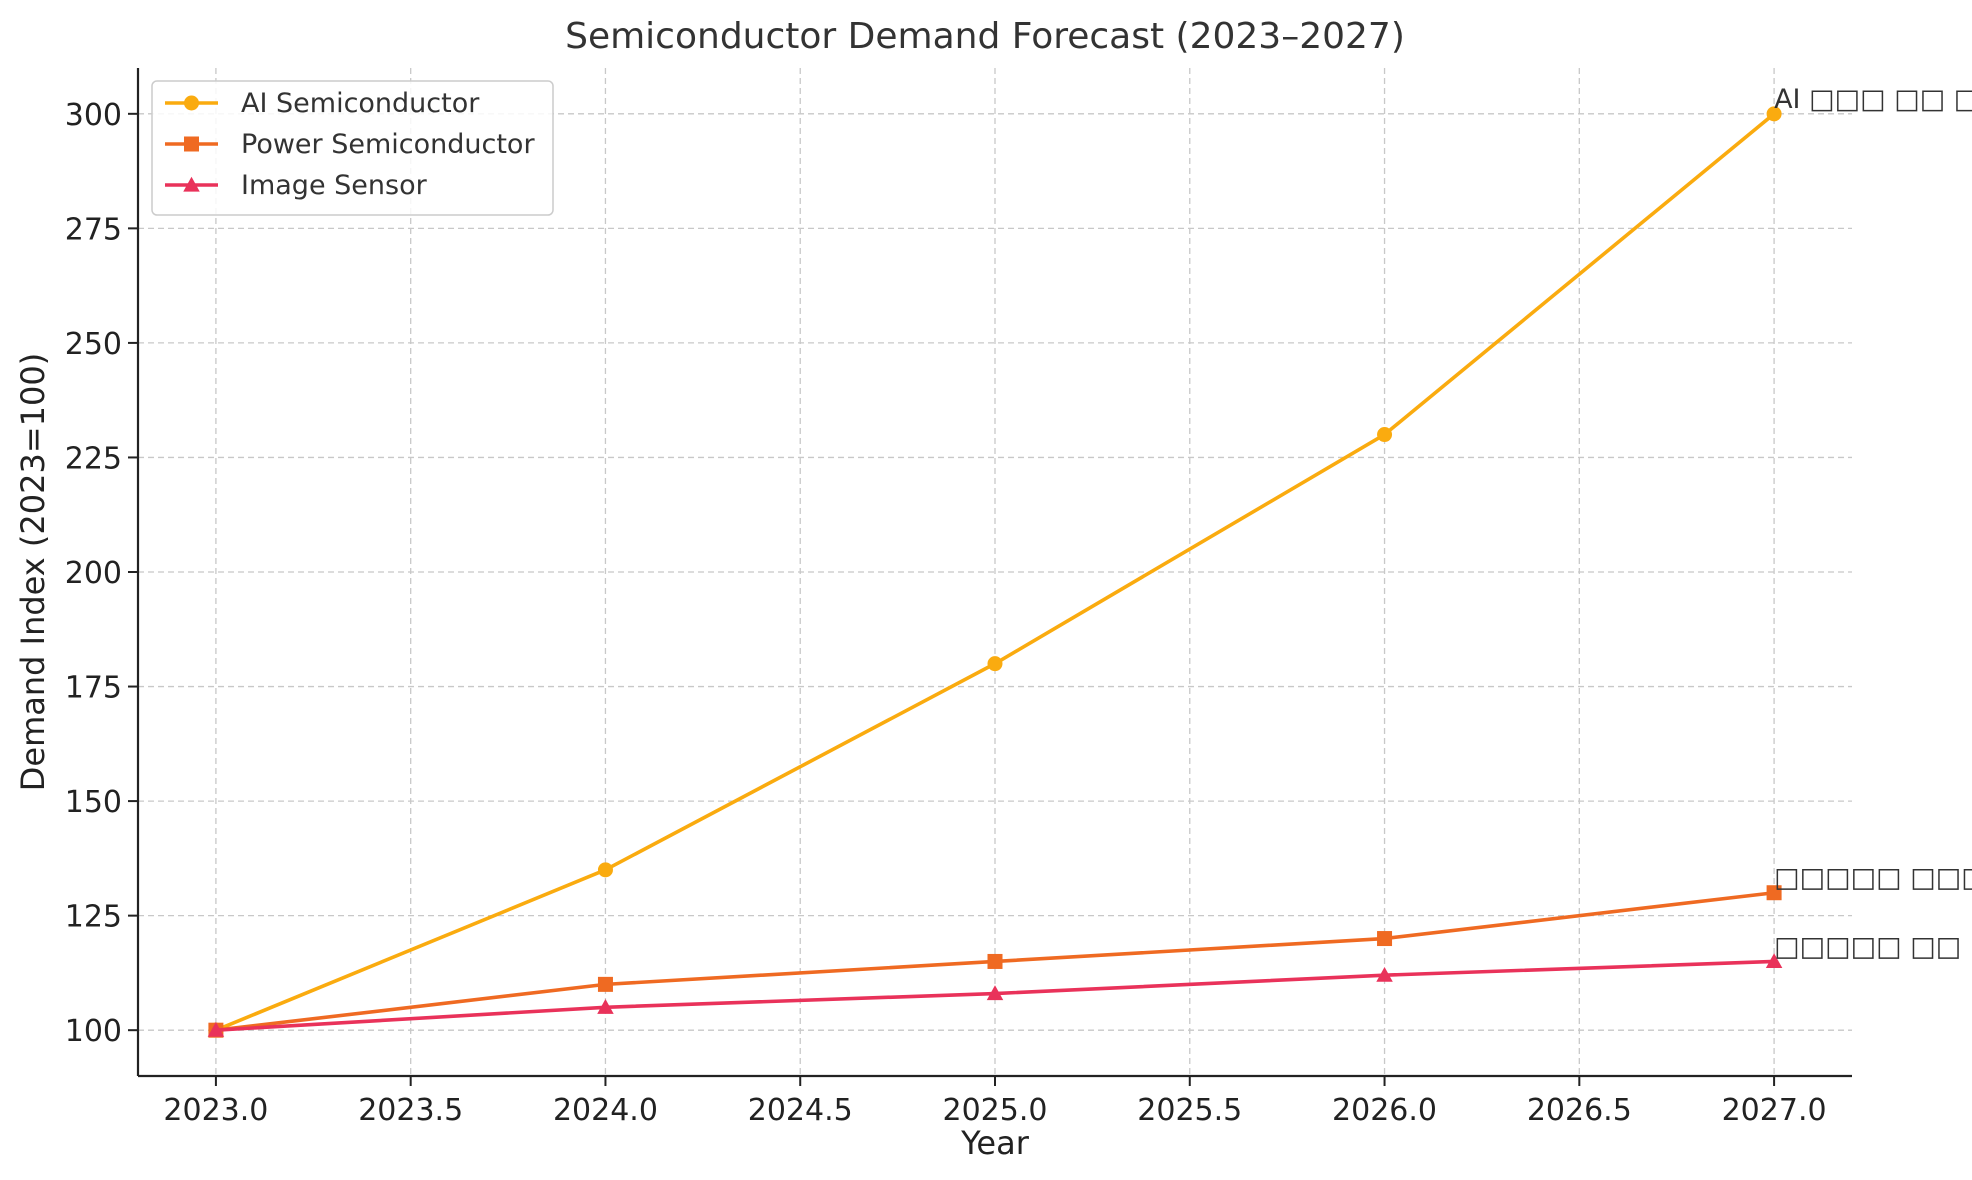  Describe the element at coordinates (1774, 1110) in the screenshot. I see `x-tick-label: 2027.0` at that location.